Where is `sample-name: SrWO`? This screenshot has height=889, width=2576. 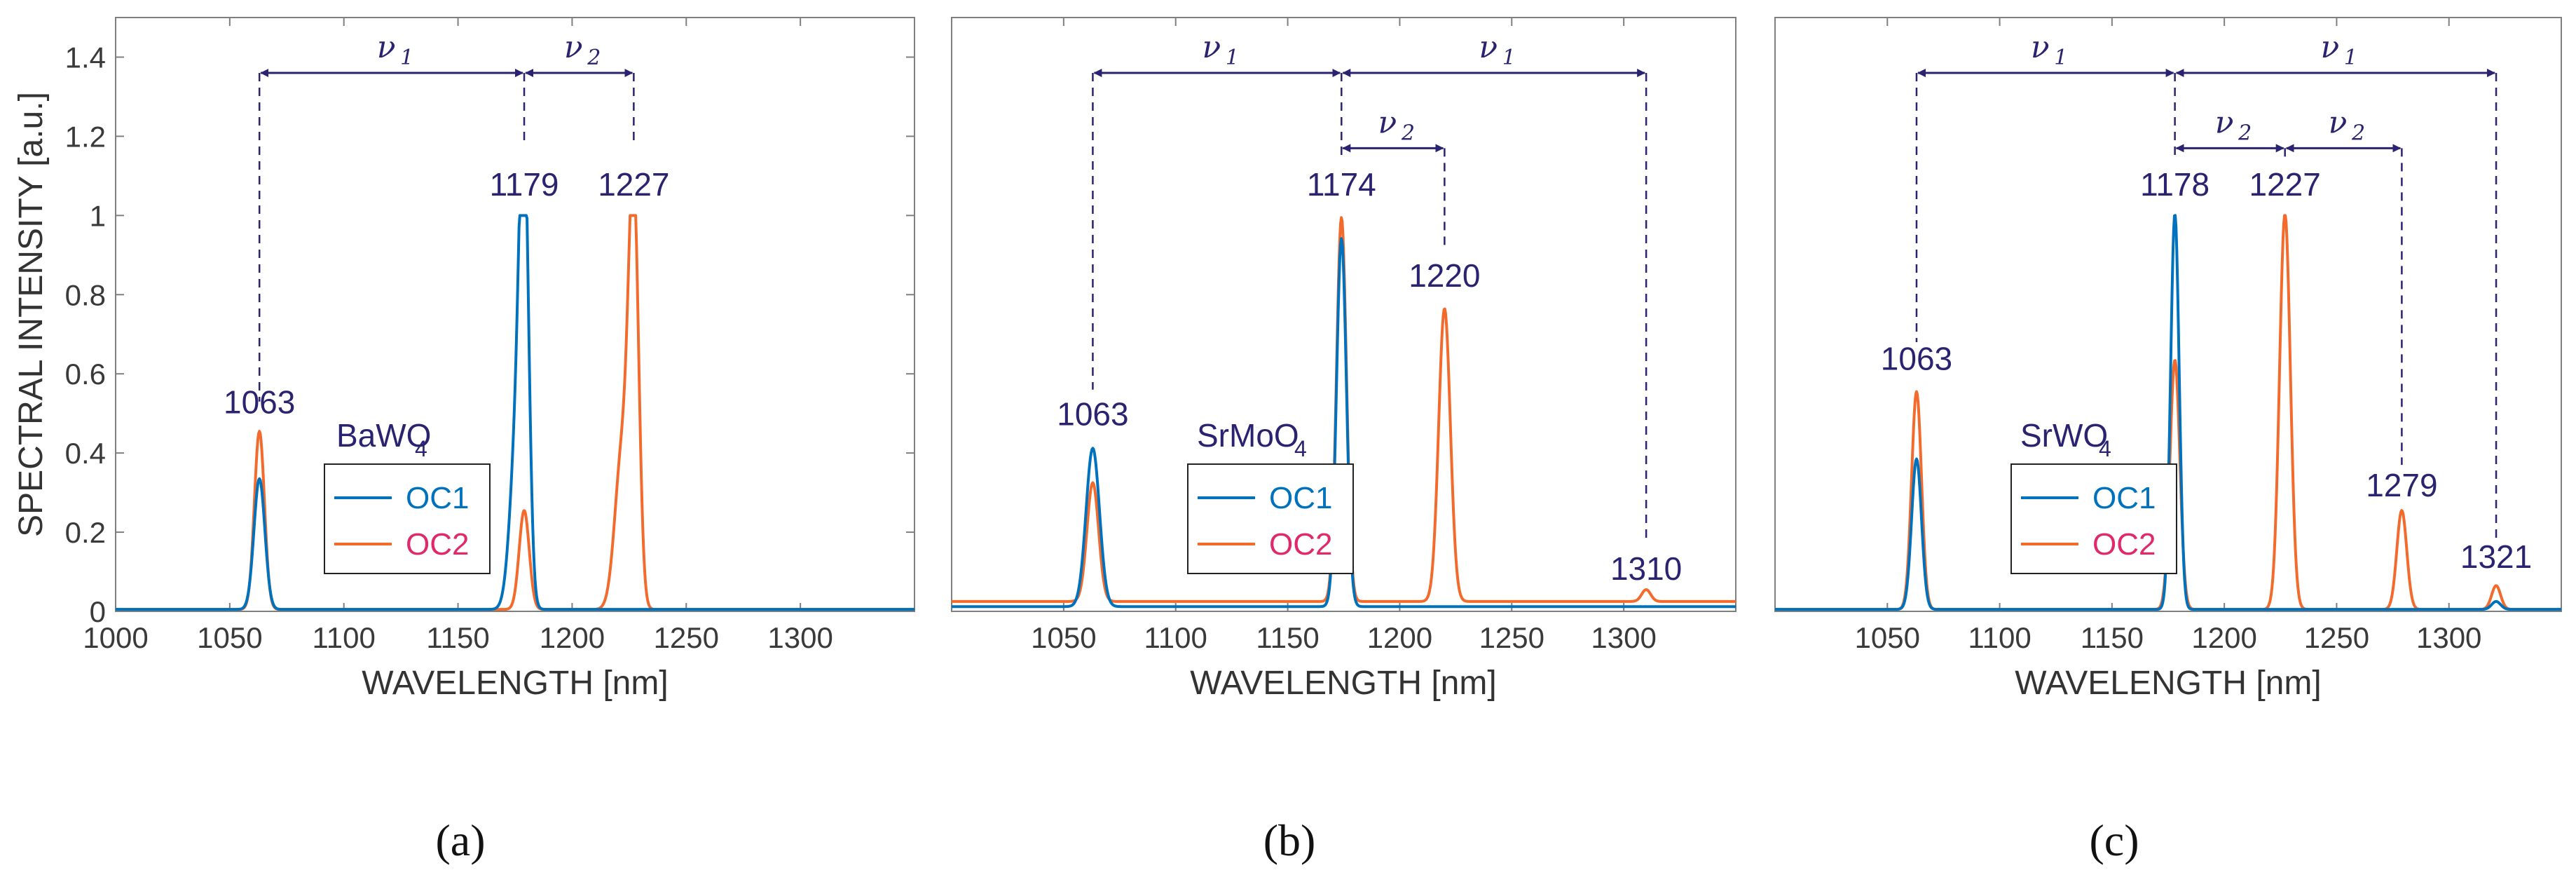
sample-name: SrWO is located at coordinates (2064, 436).